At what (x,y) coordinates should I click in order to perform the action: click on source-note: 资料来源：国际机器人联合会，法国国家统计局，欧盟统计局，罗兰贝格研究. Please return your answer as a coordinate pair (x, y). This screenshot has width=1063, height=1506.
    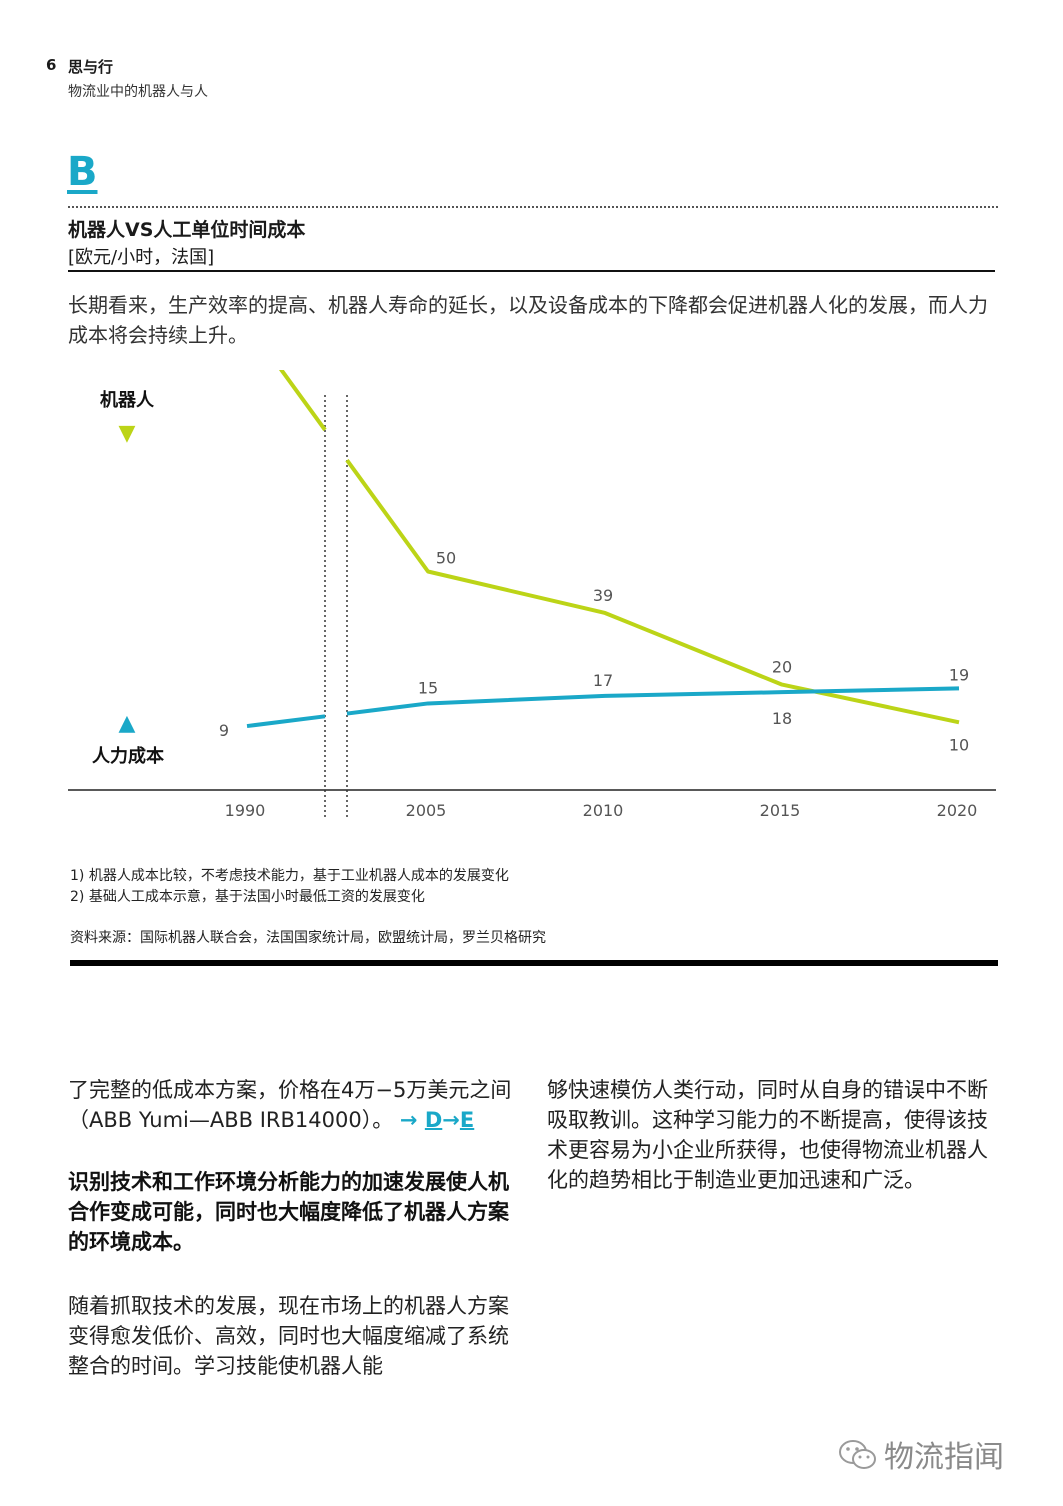
    Looking at the image, I should click on (308, 938).